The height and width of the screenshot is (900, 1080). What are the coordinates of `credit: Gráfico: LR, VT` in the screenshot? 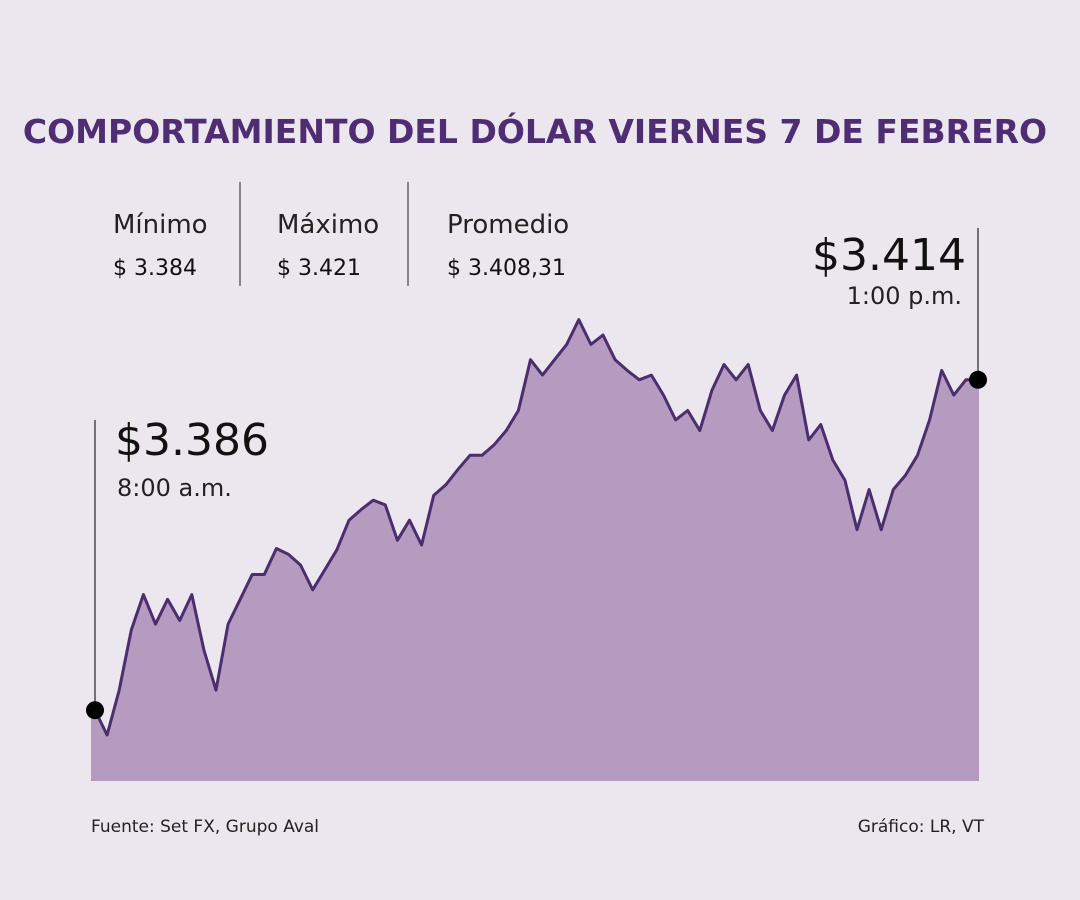 It's located at (921, 827).